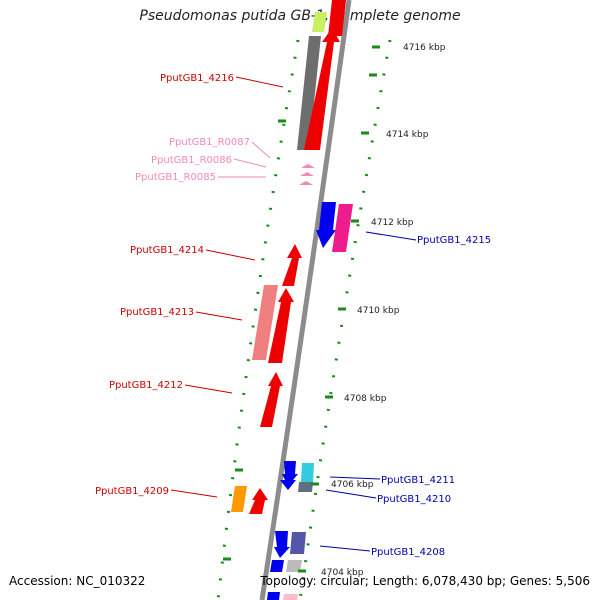  I want to click on accession-text: Accession: NC_010322, so click(77, 581).